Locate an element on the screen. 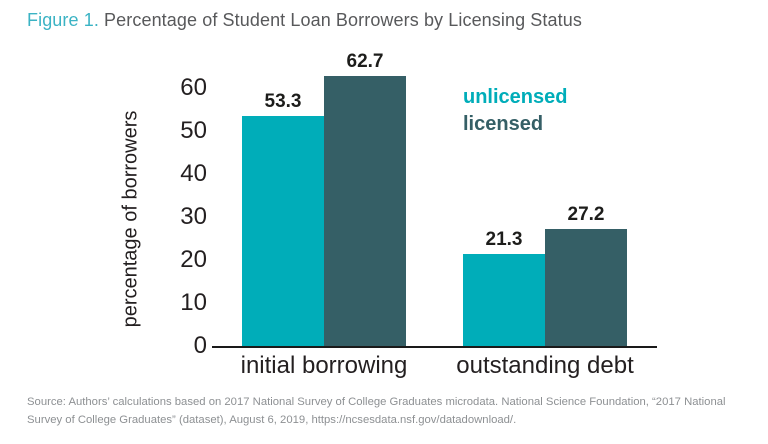 The height and width of the screenshot is (444, 768). bar-licensed-outstanding-debt is located at coordinates (586, 287).